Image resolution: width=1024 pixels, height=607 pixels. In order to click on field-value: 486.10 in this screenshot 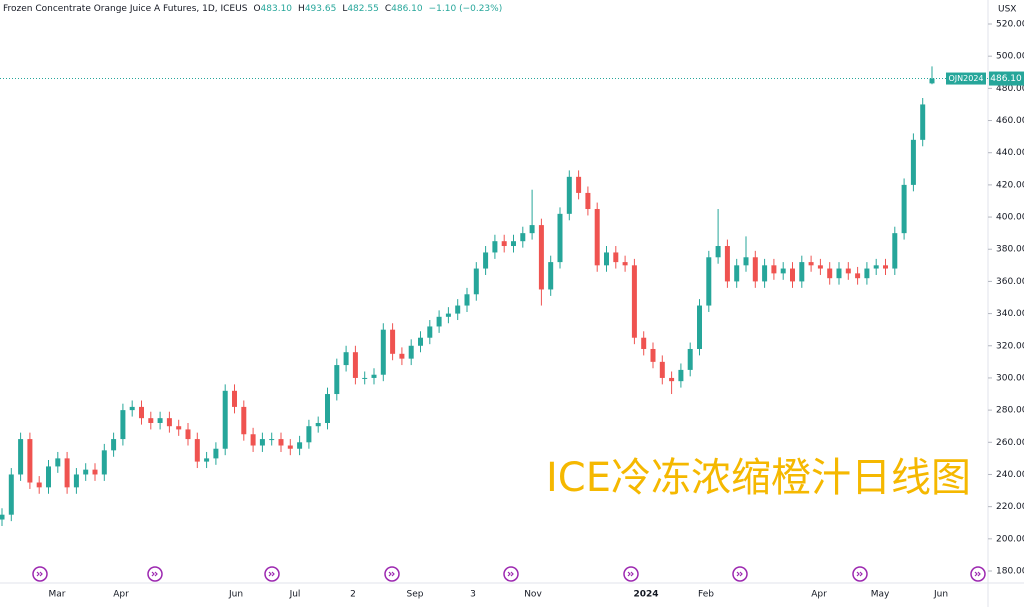, I will do `click(407, 9)`.